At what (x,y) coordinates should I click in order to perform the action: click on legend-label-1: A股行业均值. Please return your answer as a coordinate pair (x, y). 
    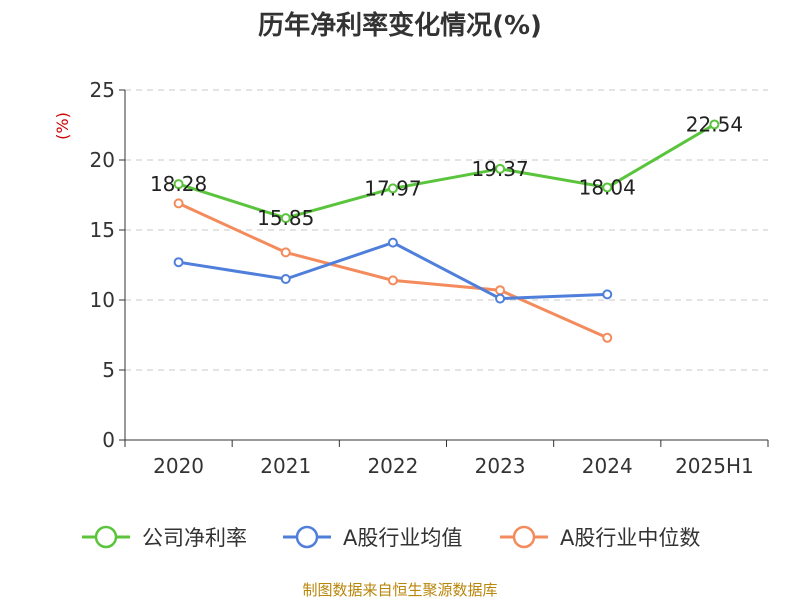
    Looking at the image, I should click on (402, 538).